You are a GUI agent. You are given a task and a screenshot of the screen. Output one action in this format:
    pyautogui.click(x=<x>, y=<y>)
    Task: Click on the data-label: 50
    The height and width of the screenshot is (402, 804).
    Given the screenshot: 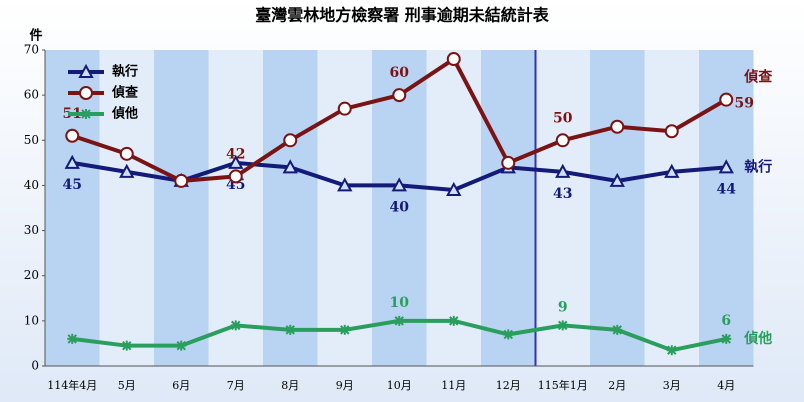 What is the action you would take?
    pyautogui.click(x=563, y=118)
    